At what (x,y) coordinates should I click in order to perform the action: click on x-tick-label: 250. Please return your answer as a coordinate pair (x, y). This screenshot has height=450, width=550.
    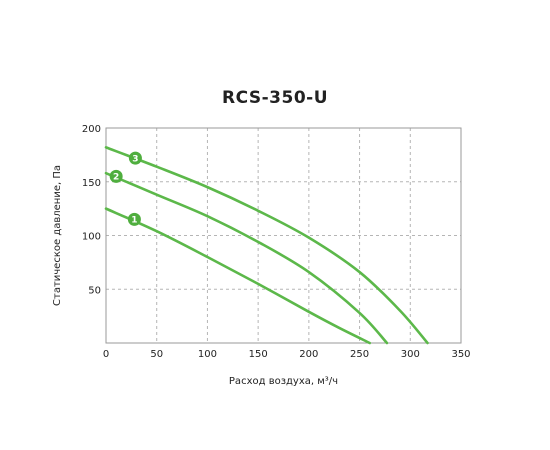
    Looking at the image, I should click on (359, 354).